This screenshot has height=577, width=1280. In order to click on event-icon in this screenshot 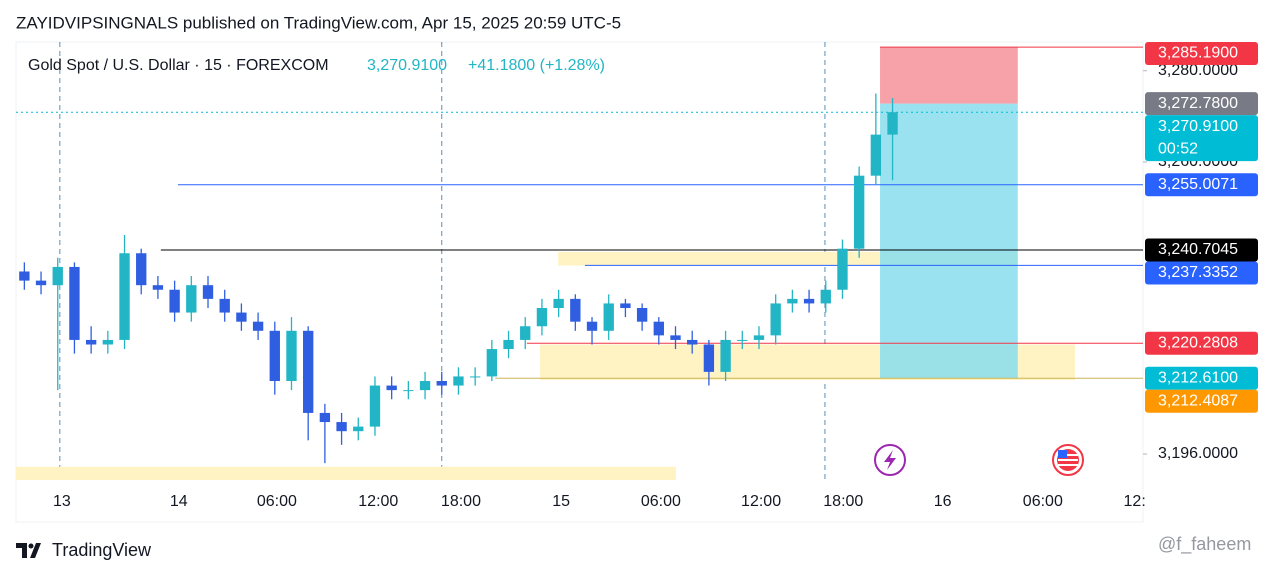, I will do `click(890, 460)`.